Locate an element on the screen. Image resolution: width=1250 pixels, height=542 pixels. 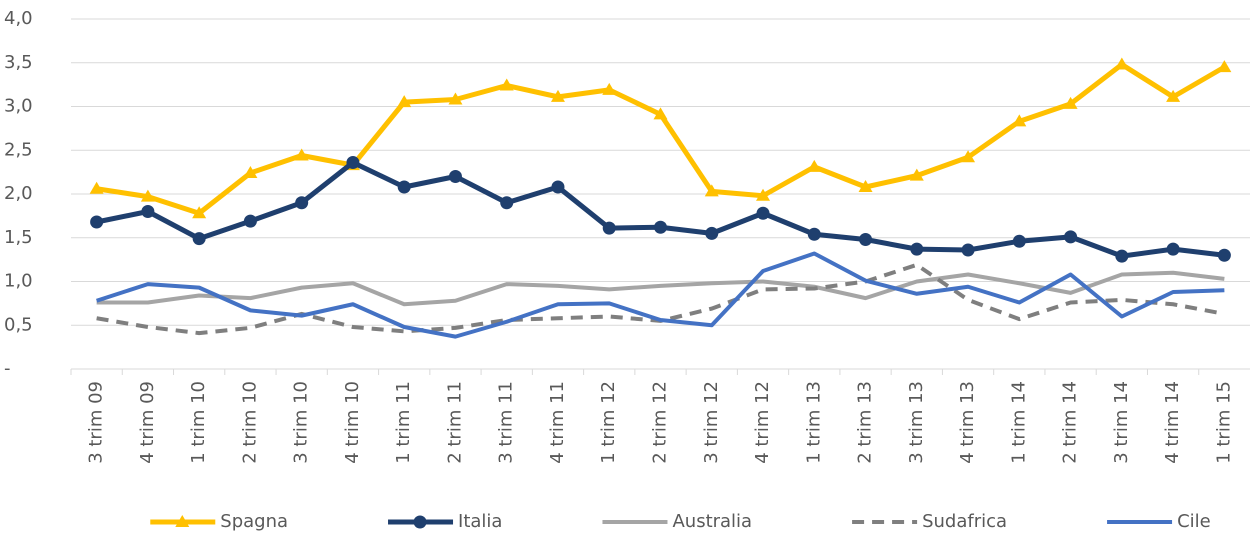
y-tick-label: 3,0 is located at coordinates (18, 106).